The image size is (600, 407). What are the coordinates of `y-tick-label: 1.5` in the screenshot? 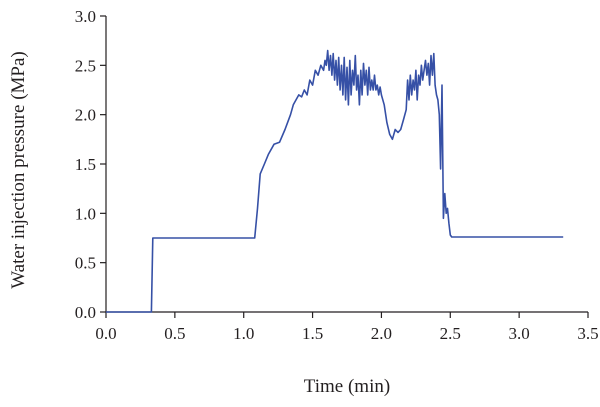 It's located at (85, 164).